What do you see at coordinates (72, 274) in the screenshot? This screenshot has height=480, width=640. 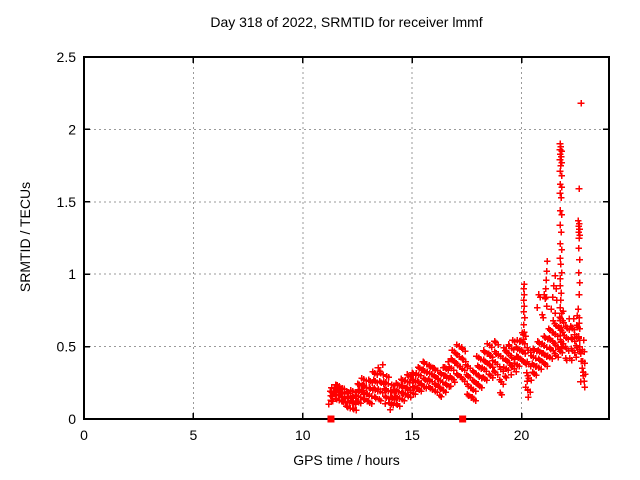 I see `y-tick-label: 1` at bounding box center [72, 274].